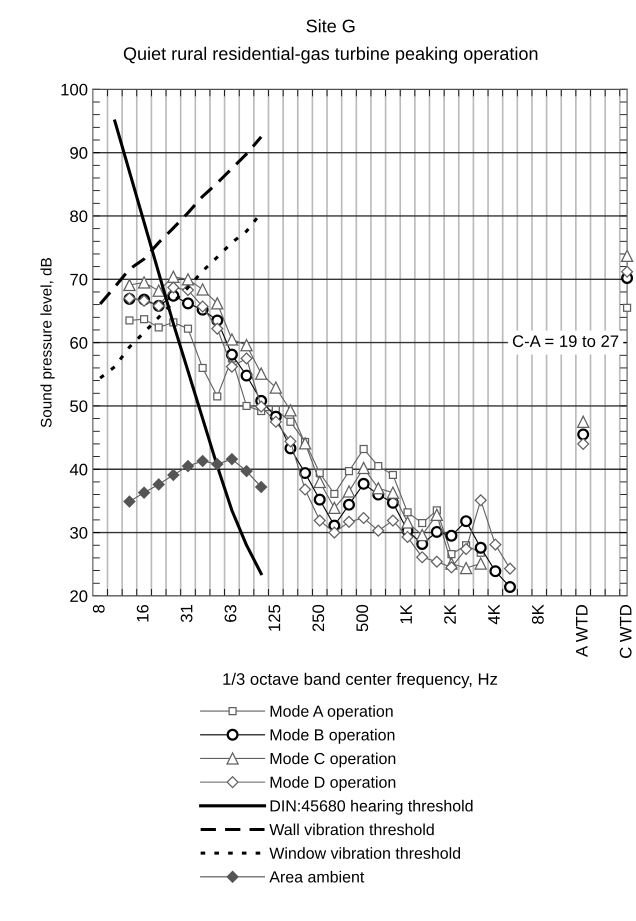 The width and height of the screenshot is (636, 921). I want to click on x-tick-label: 500, so click(362, 618).